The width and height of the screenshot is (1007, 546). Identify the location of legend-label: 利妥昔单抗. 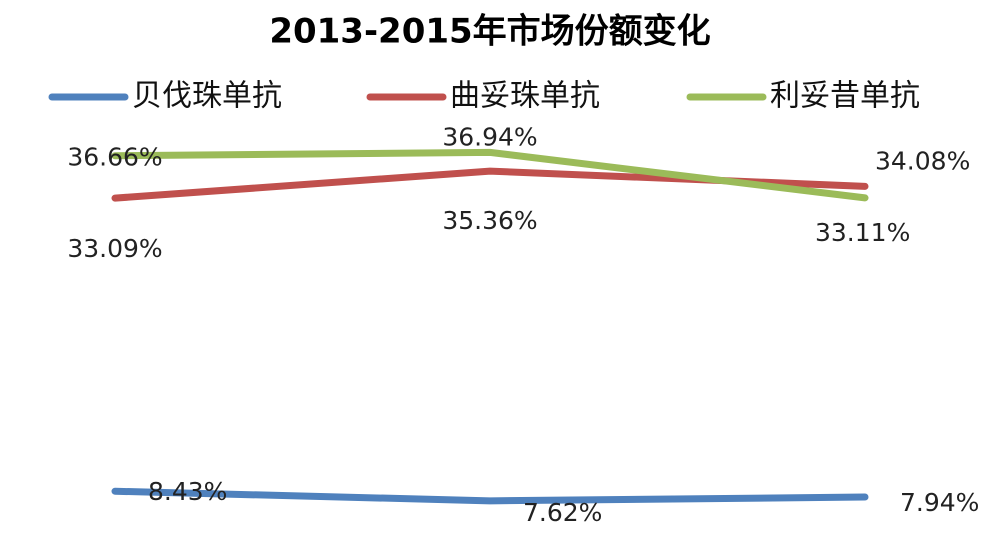
(845, 96).